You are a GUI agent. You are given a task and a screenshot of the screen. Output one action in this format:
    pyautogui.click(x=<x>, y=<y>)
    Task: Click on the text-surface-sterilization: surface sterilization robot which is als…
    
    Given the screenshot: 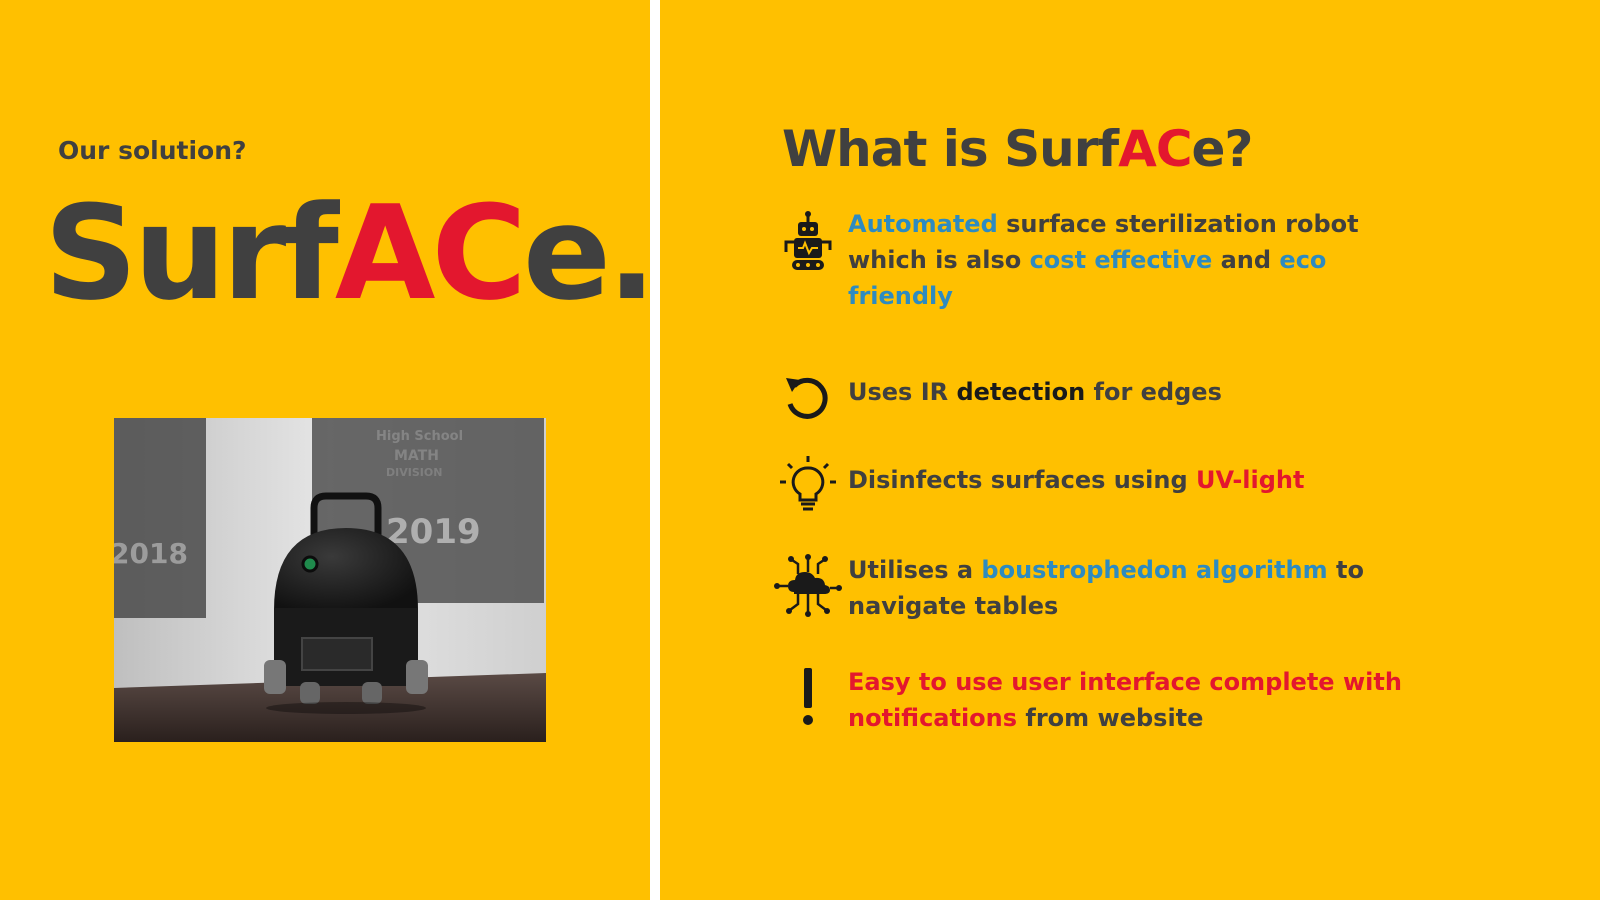 What is the action you would take?
    pyautogui.click(x=1103, y=242)
    